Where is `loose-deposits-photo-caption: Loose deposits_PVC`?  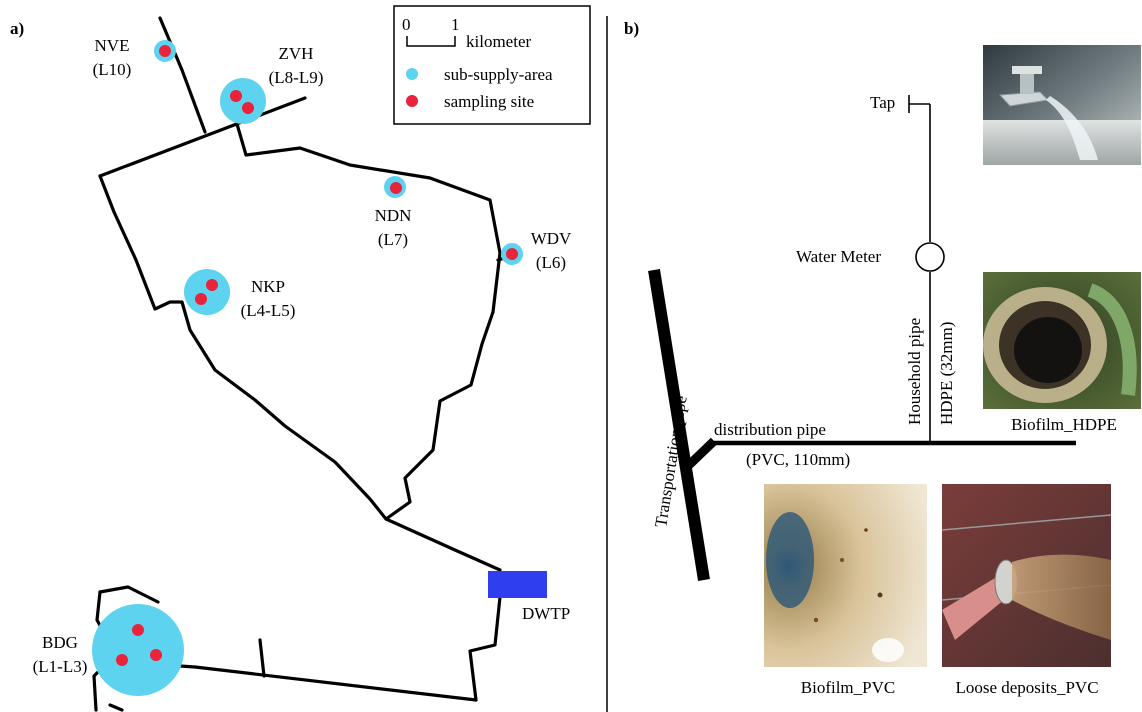 loose-deposits-photo-caption: Loose deposits_PVC is located at coordinates (1026, 687).